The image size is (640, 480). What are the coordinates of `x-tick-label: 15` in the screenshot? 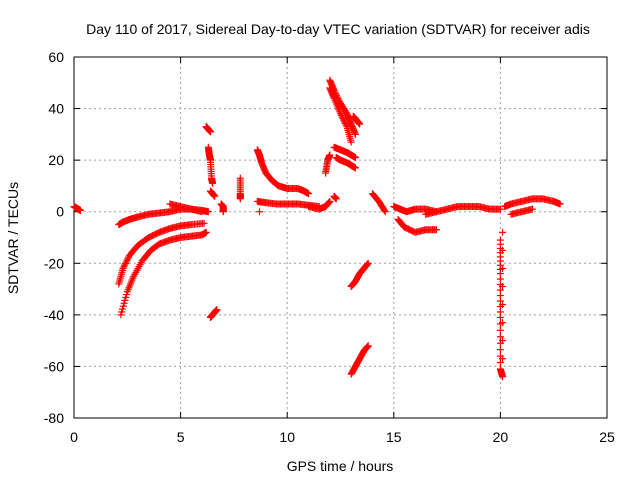 It's located at (394, 437).